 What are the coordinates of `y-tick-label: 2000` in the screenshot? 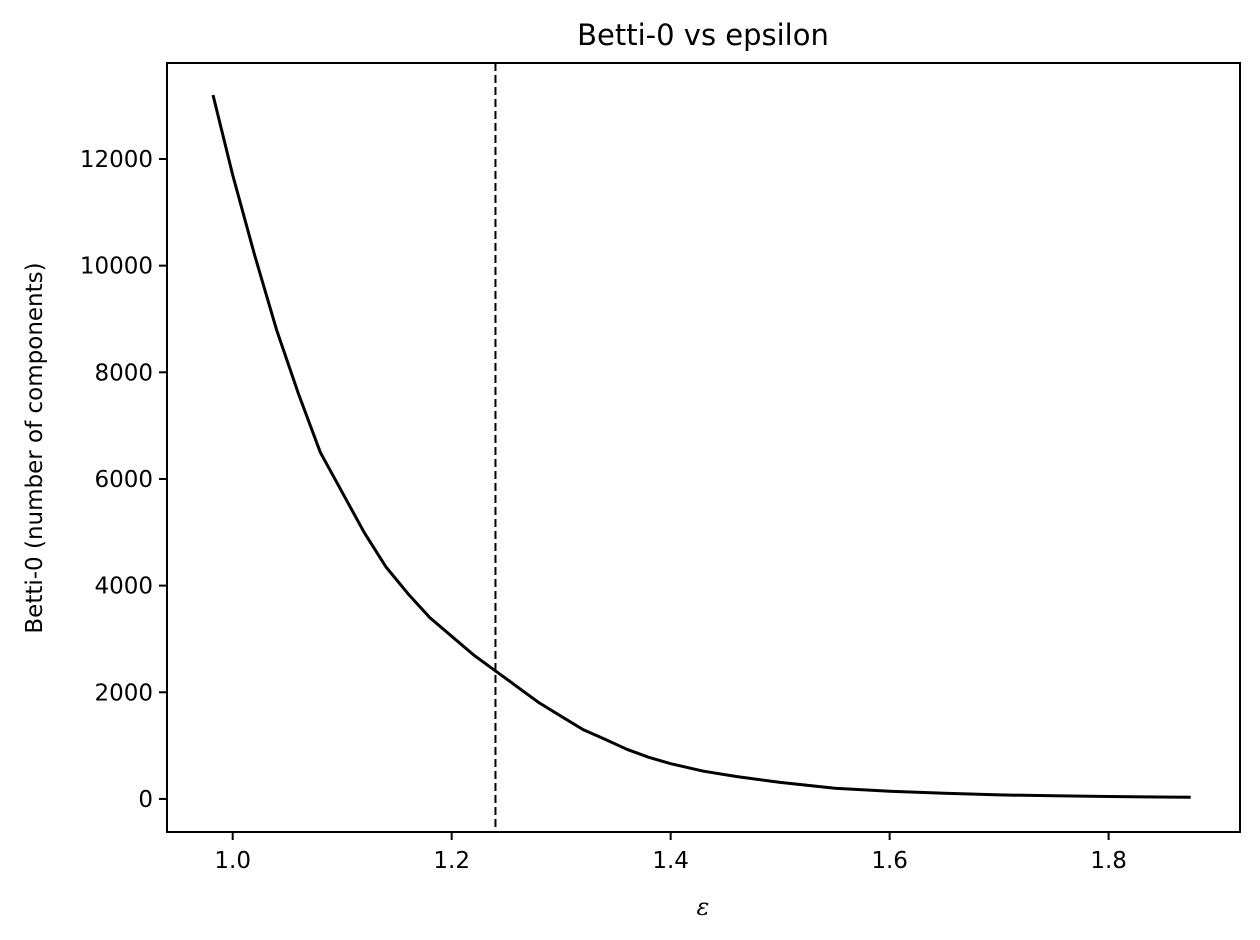 It's located at (123, 693).